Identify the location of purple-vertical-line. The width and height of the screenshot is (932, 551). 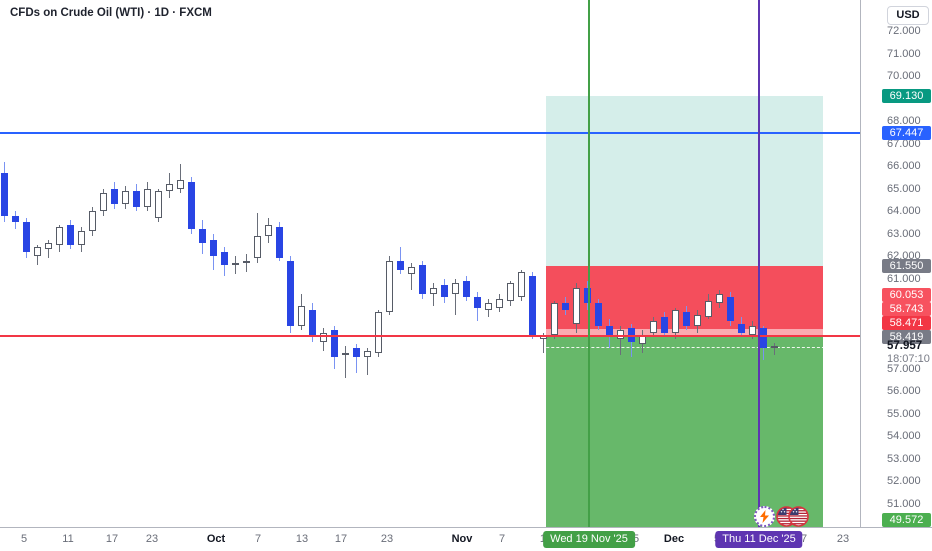
(759, 263).